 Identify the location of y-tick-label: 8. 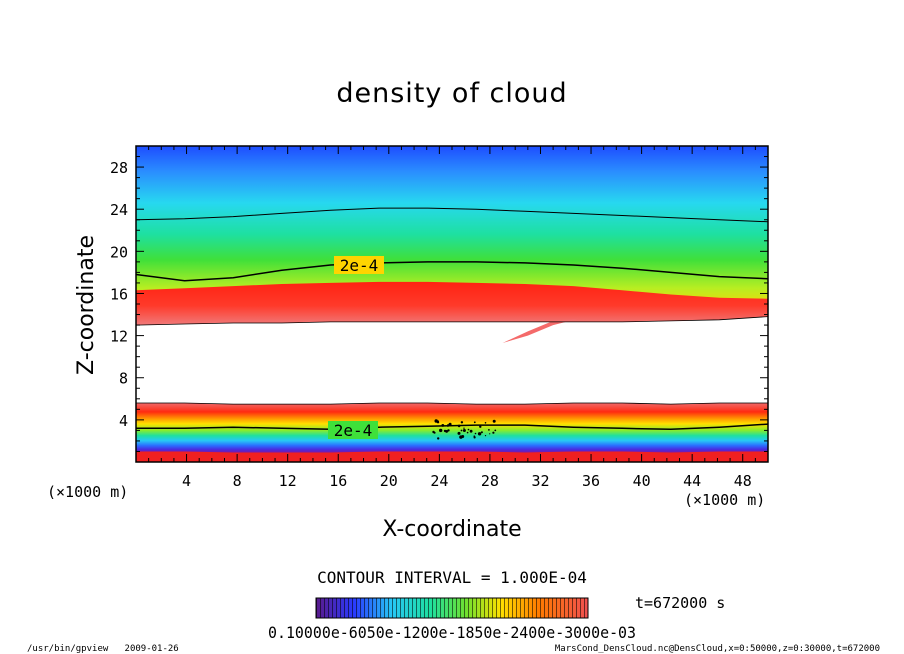
(123, 379).